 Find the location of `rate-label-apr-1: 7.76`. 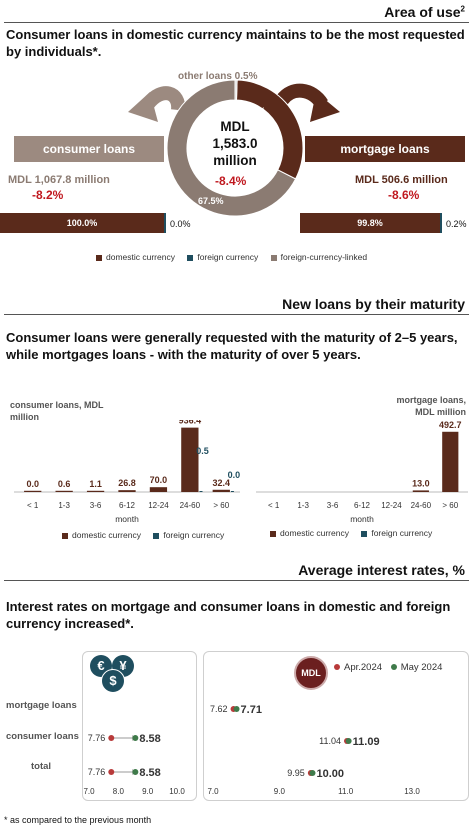

rate-label-apr-1: 7.76 is located at coordinates (97, 772).